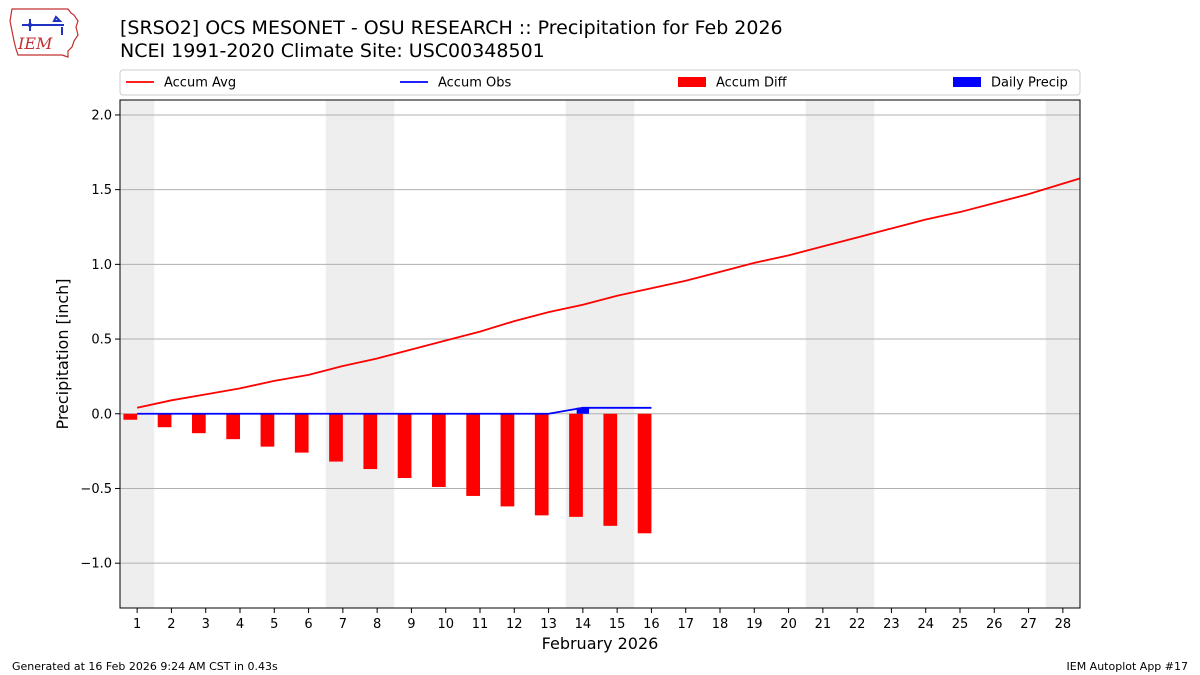  Describe the element at coordinates (1029, 83) in the screenshot. I see `legend-daily-precip-label: Daily Precip` at that location.